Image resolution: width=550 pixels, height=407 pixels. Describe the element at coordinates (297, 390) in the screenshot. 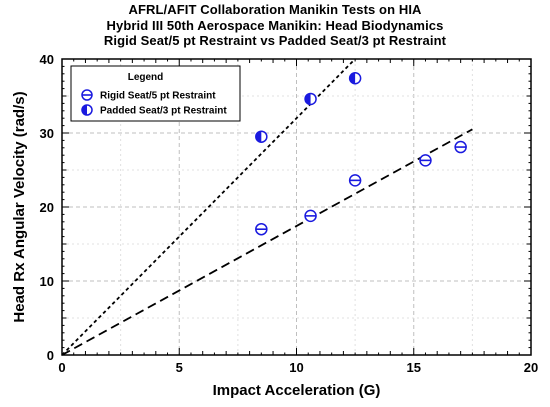

I see `x-axis-label: Impact Acceleration (G)` at that location.